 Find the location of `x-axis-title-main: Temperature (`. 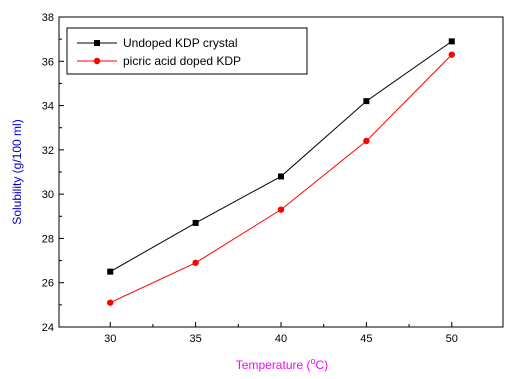

x-axis-title-main: Temperature ( is located at coordinates (273, 365).